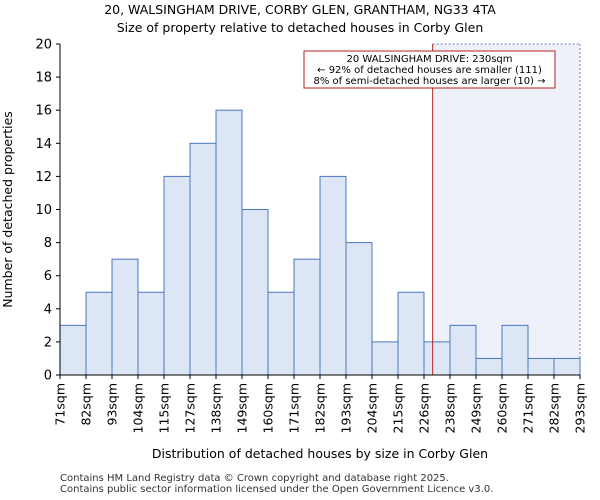 The width and height of the screenshot is (600, 500). What do you see at coordinates (216, 408) in the screenshot?
I see `x-tick-label: 138sqm` at bounding box center [216, 408].